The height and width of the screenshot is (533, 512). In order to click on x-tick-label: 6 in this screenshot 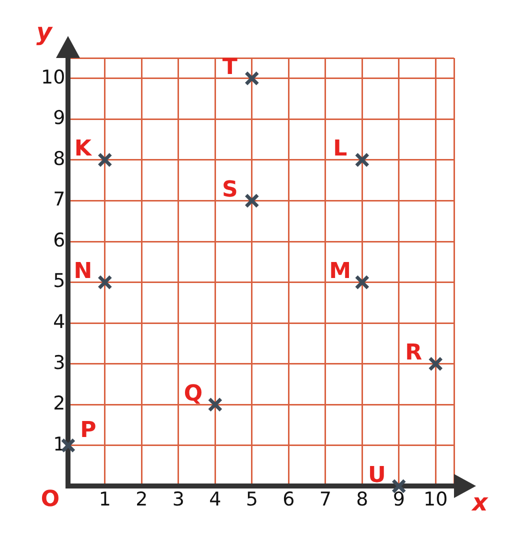, I will do `click(288, 499)`.